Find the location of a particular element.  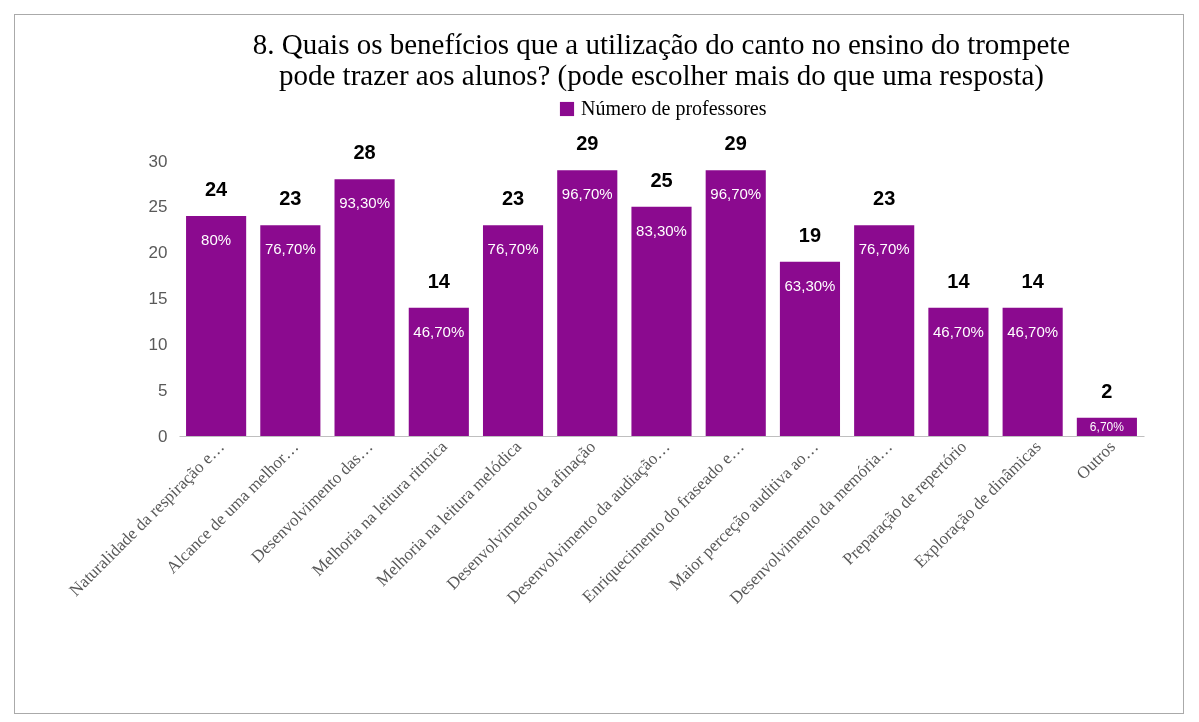

data-label: 24 is located at coordinates (216, 189).